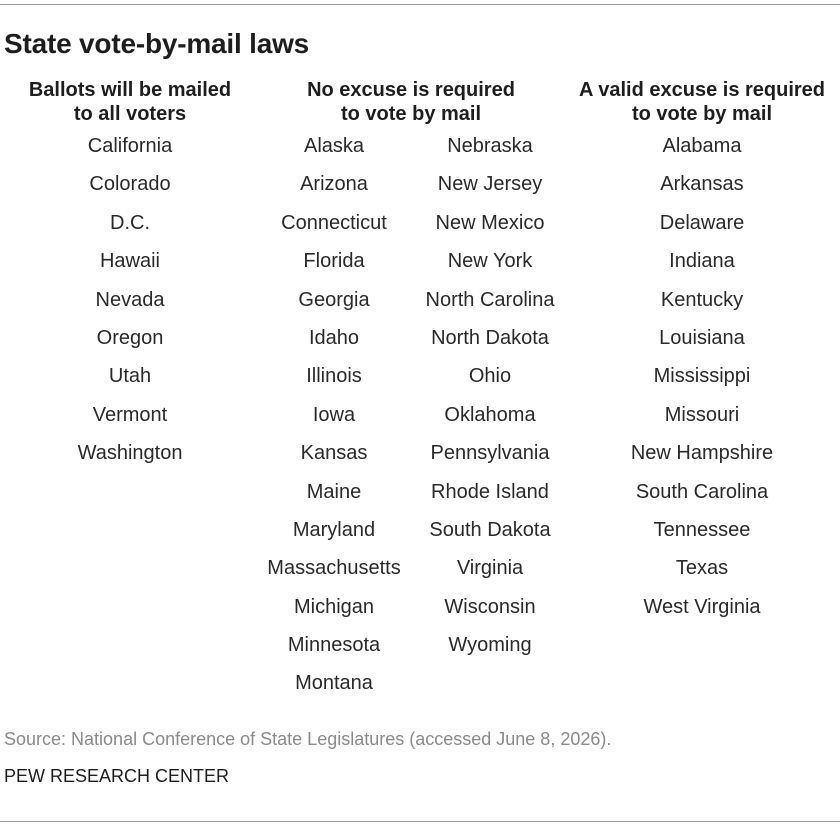 The image size is (840, 824). I want to click on state-name: Arizona, so click(334, 184).